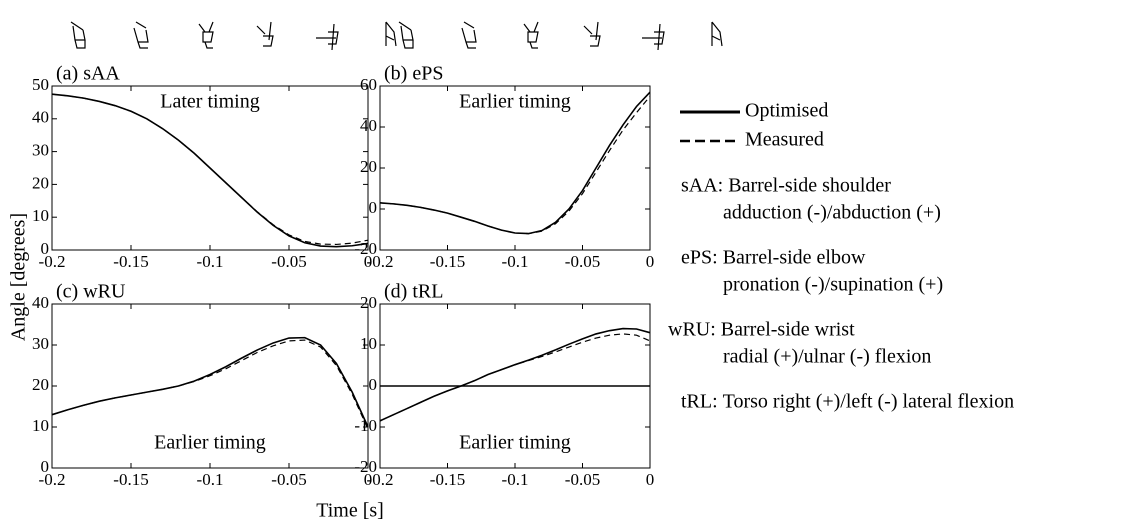 The image size is (1128, 525). Describe the element at coordinates (784, 140) in the screenshot. I see `legend-label: Measured` at that location.